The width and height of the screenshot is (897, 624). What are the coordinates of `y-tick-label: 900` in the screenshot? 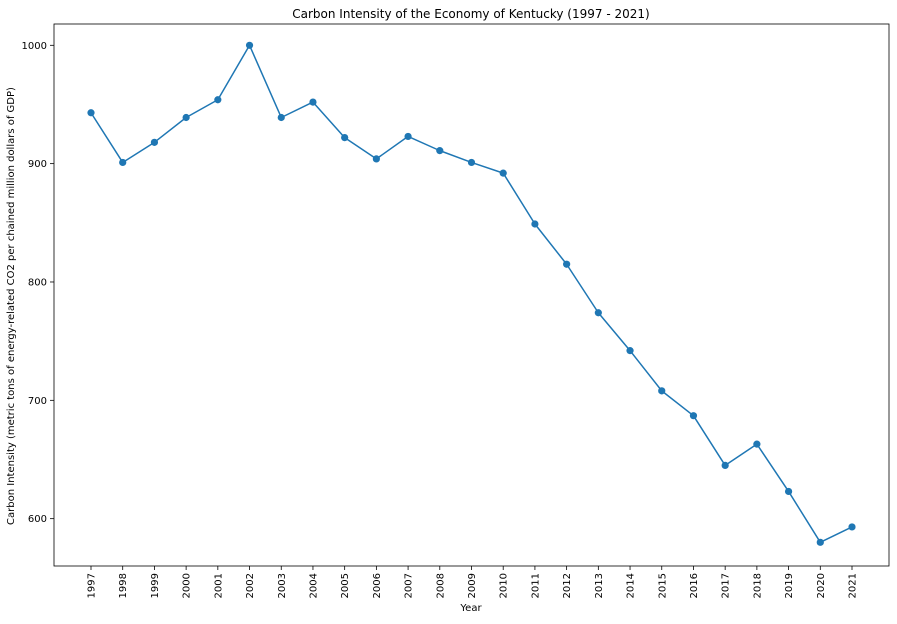 It's located at (37, 164).